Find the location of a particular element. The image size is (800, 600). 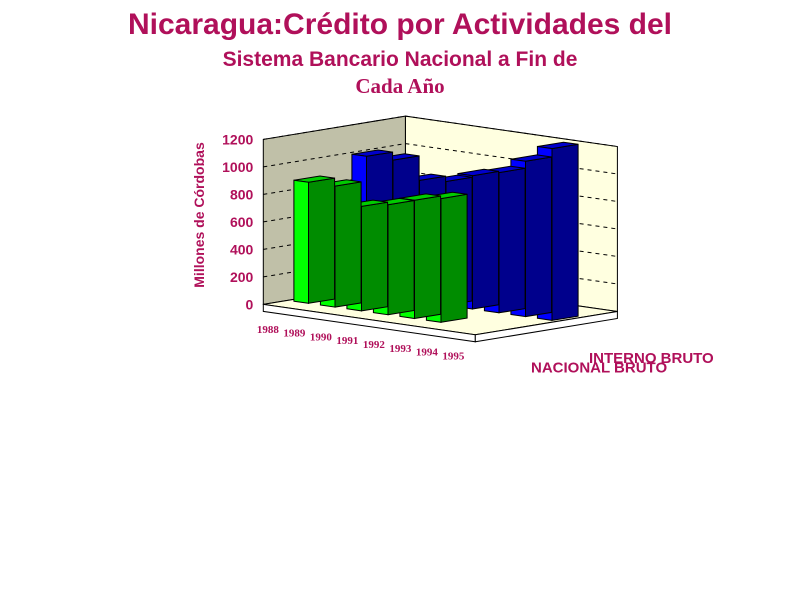

x-tick-label: 1991 is located at coordinates (347, 341).